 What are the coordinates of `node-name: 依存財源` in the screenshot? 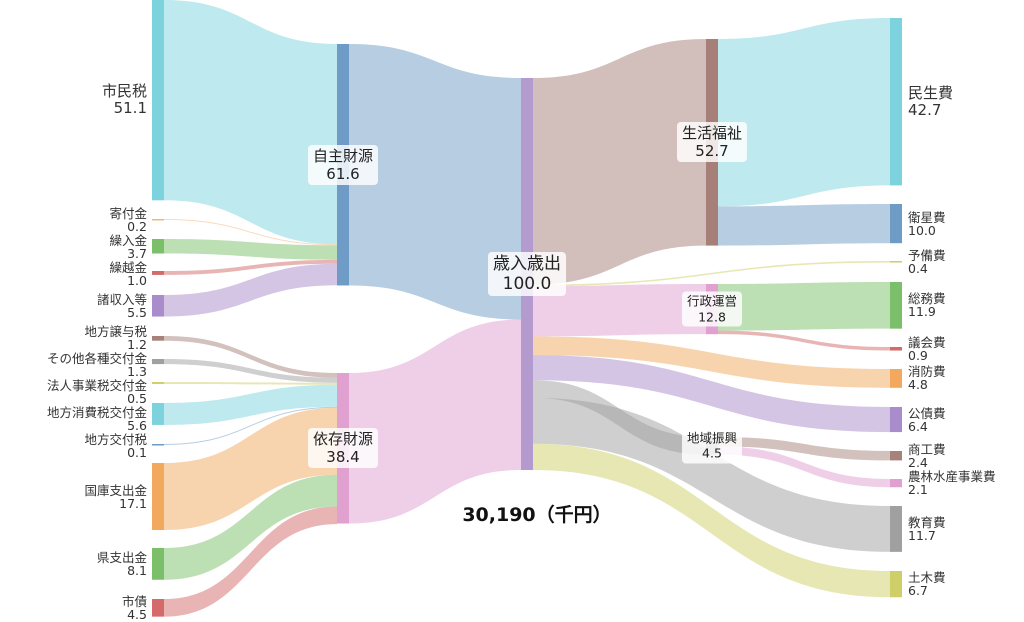 It's located at (343, 439).